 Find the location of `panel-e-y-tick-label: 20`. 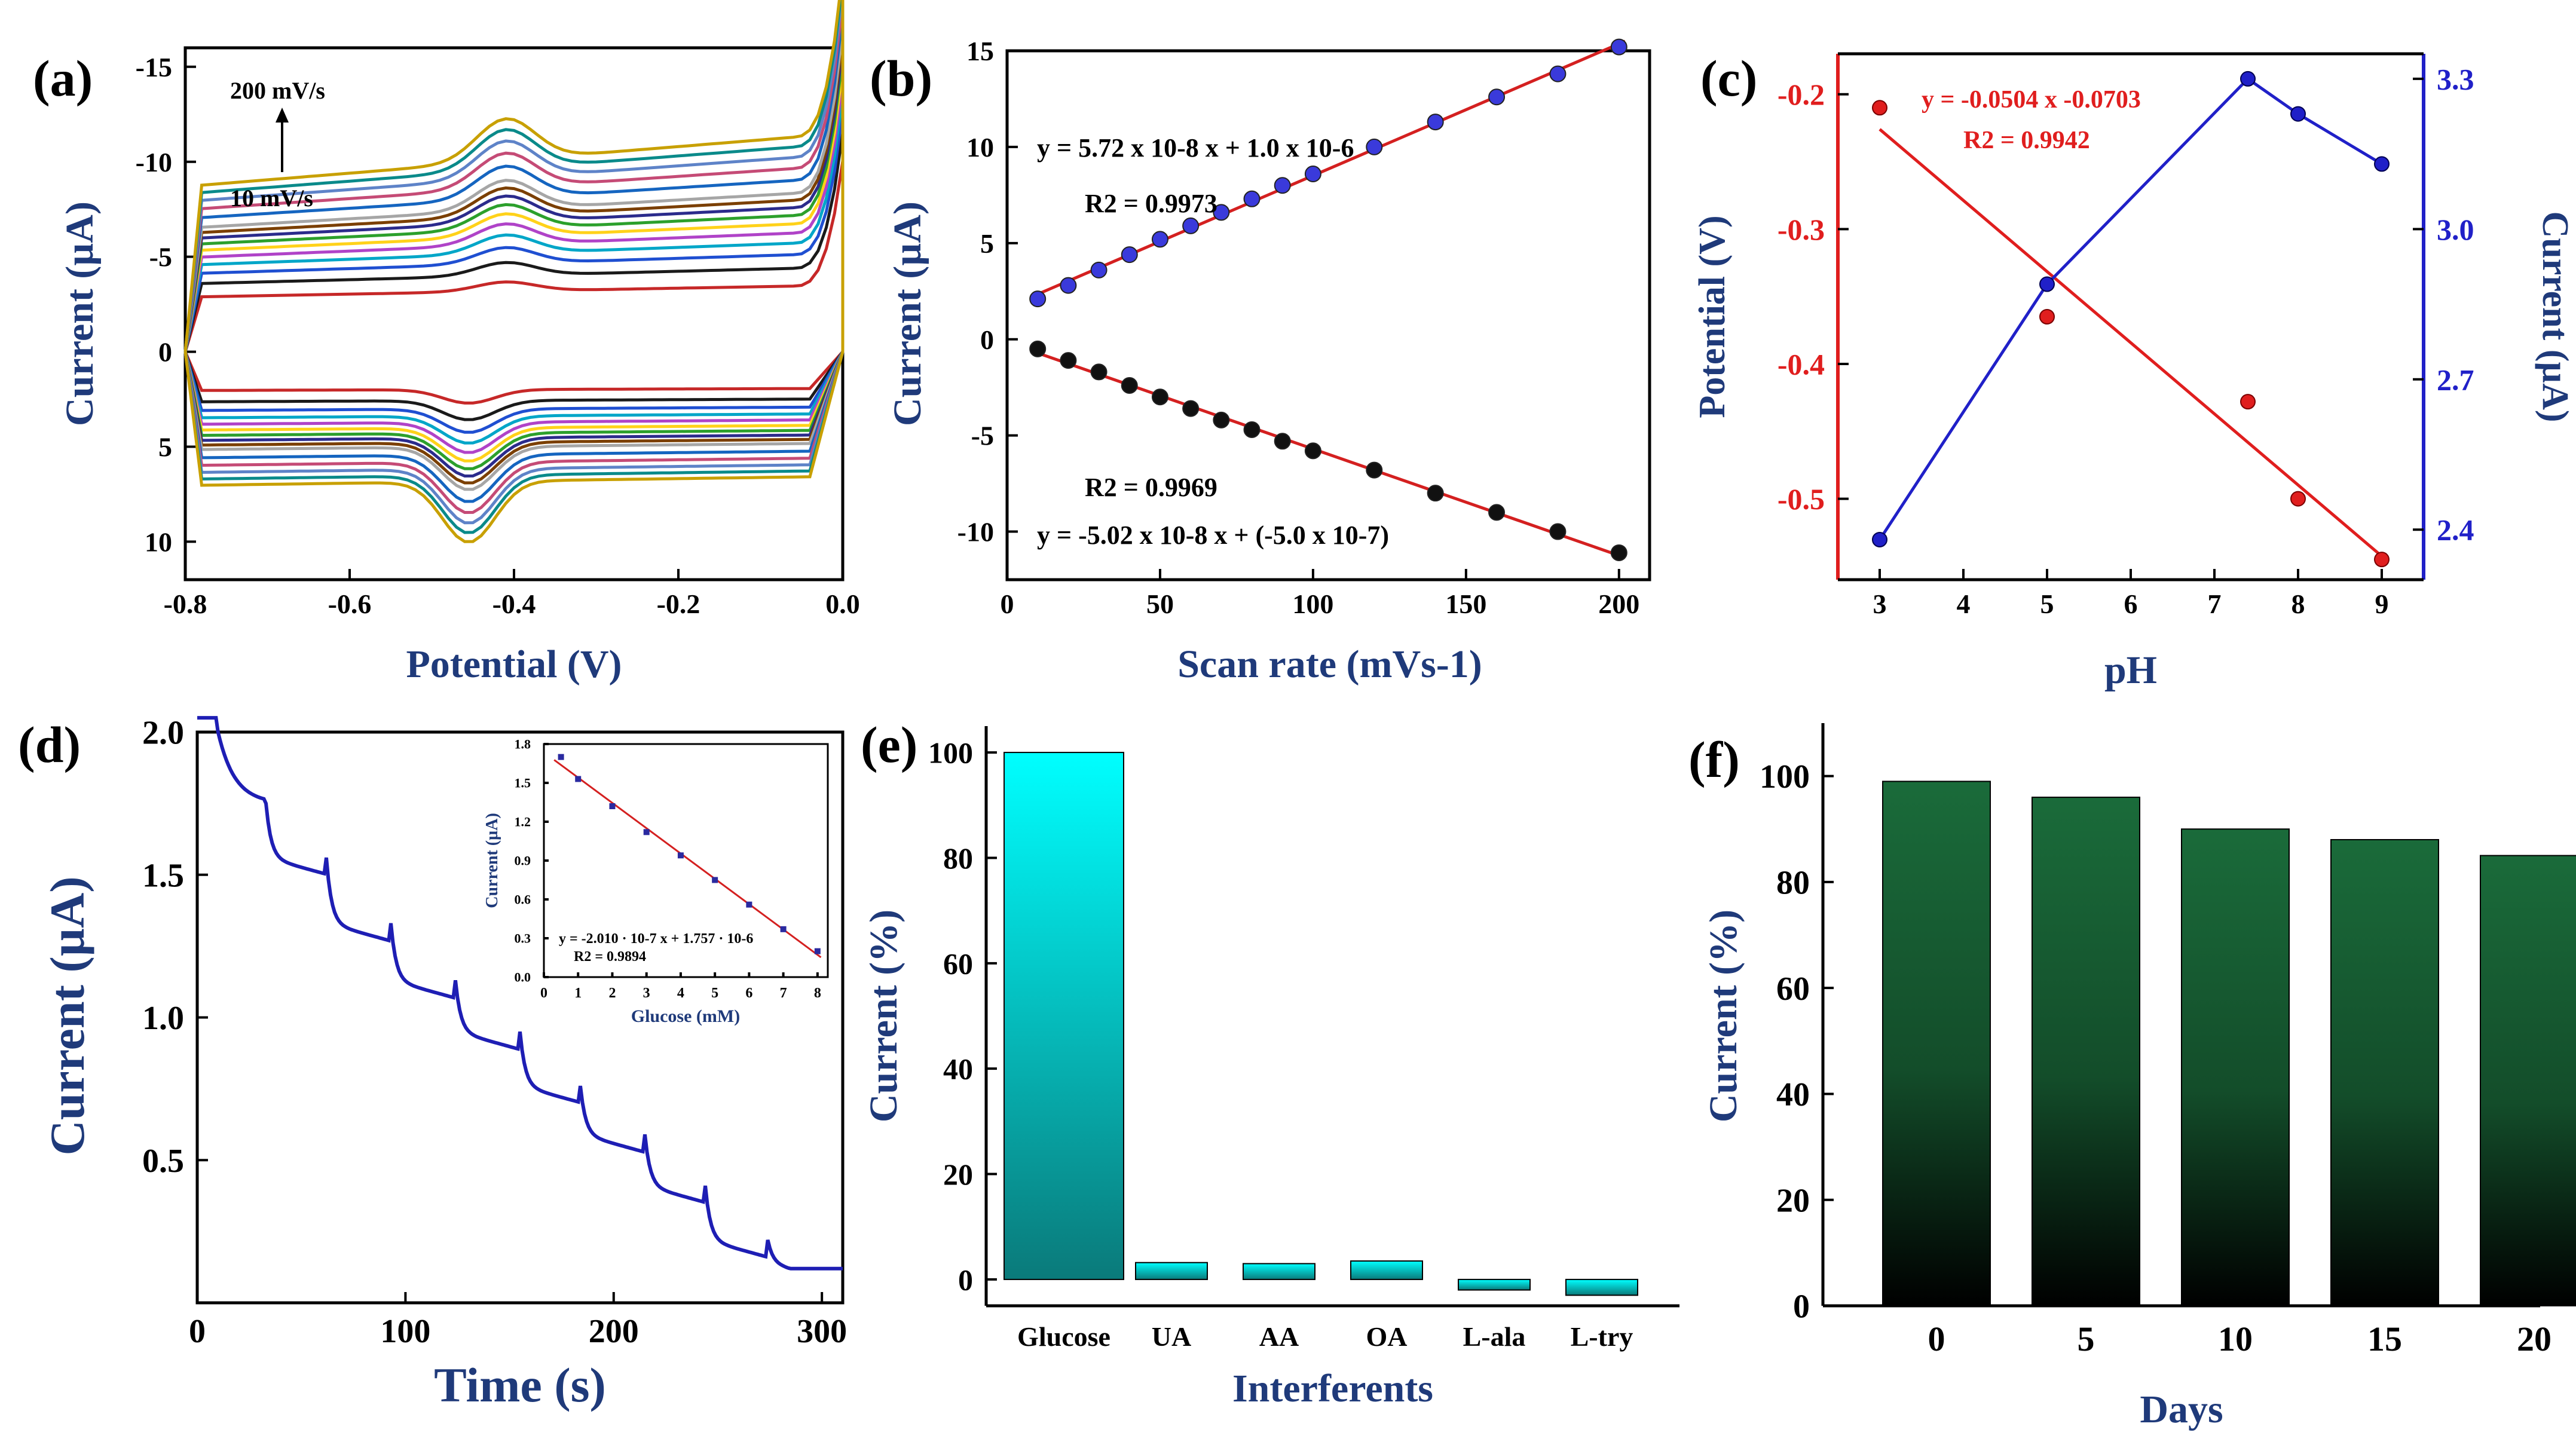

panel-e-y-tick-label: 20 is located at coordinates (958, 1175).